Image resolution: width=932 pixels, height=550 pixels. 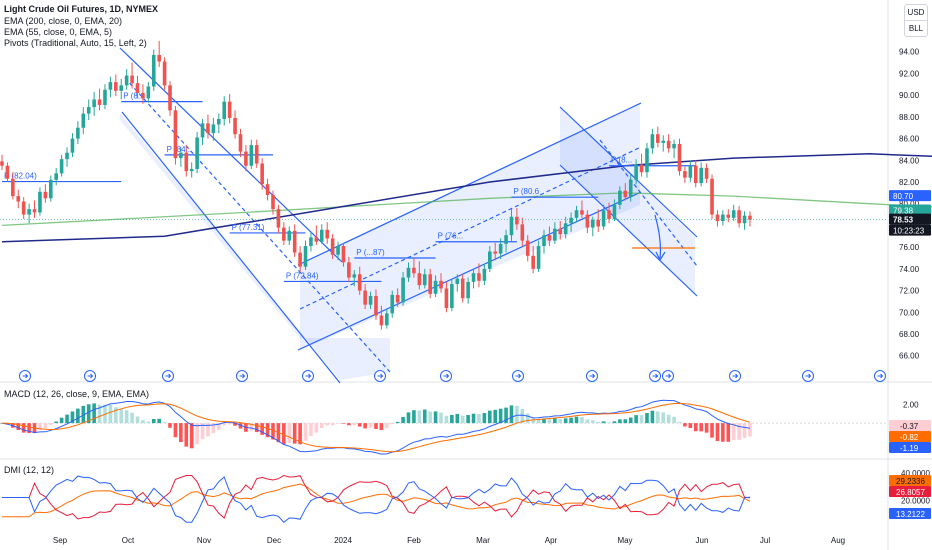 I want to click on currency-usd: USD, so click(x=916, y=12).